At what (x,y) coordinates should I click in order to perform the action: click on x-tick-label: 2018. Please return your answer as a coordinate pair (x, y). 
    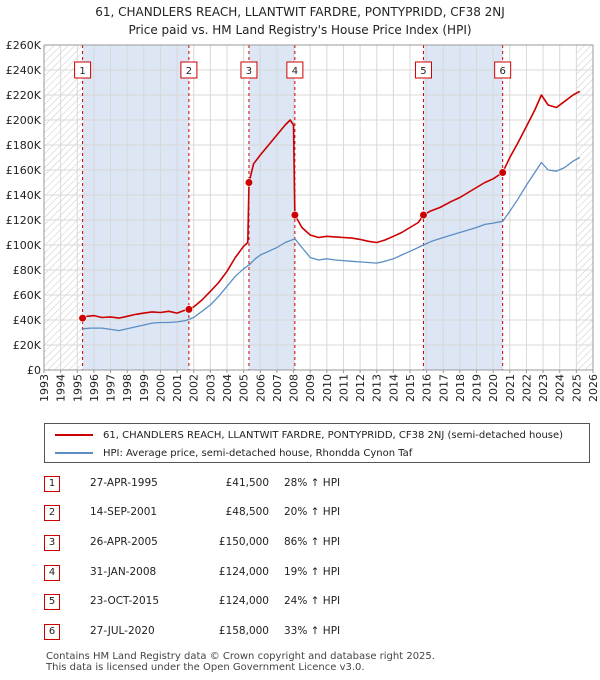
    Looking at the image, I should click on (460, 388).